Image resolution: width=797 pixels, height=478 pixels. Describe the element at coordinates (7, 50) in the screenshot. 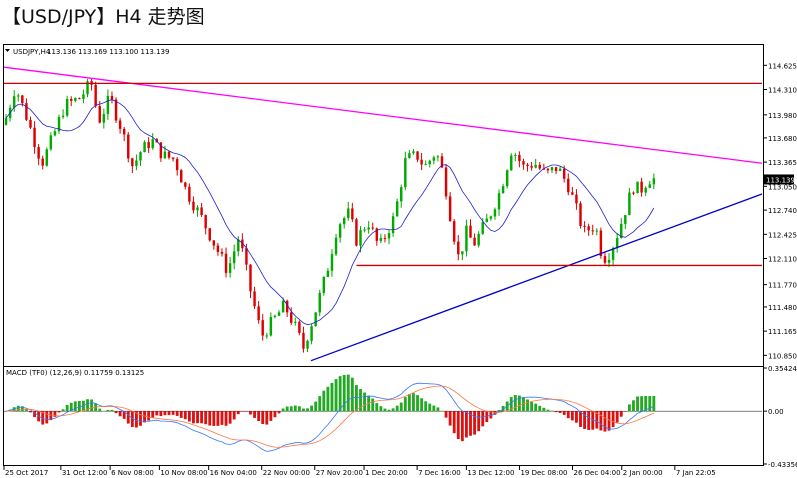

I see `dropdown-arrow-icon` at that location.